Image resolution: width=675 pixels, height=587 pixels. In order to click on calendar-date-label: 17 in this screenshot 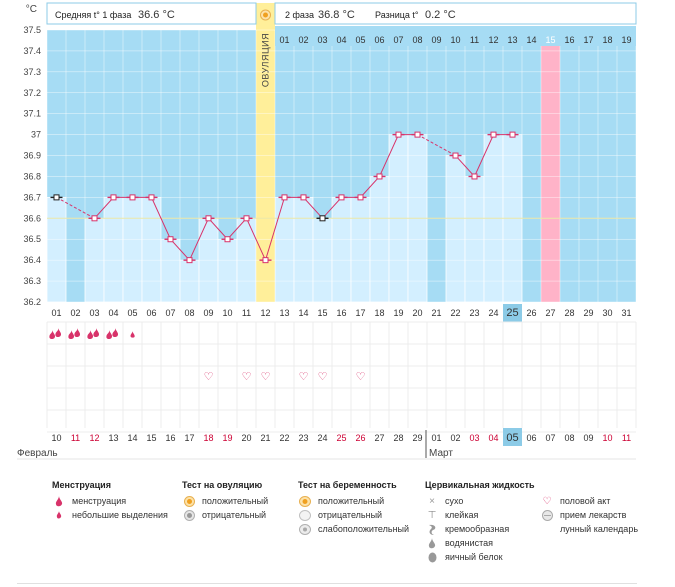, I will do `click(189, 438)`.